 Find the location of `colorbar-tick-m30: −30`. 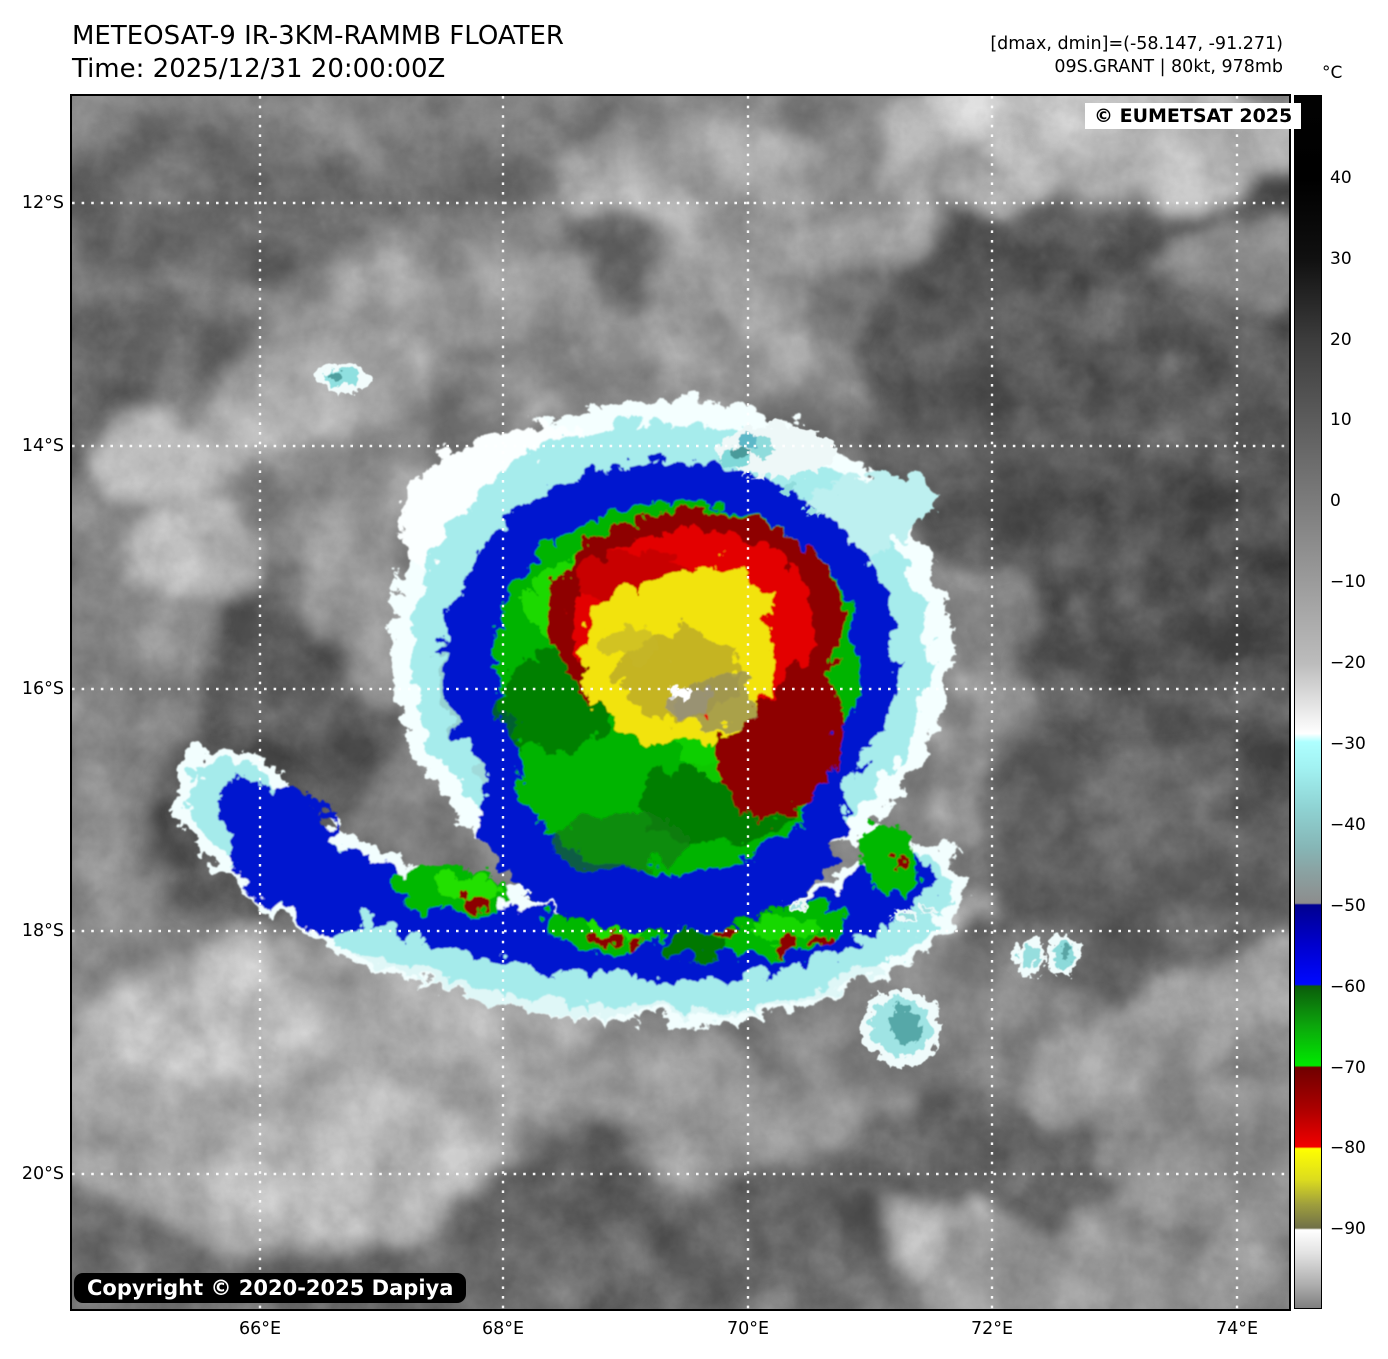

colorbar-tick-m30: −30 is located at coordinates (1348, 744).